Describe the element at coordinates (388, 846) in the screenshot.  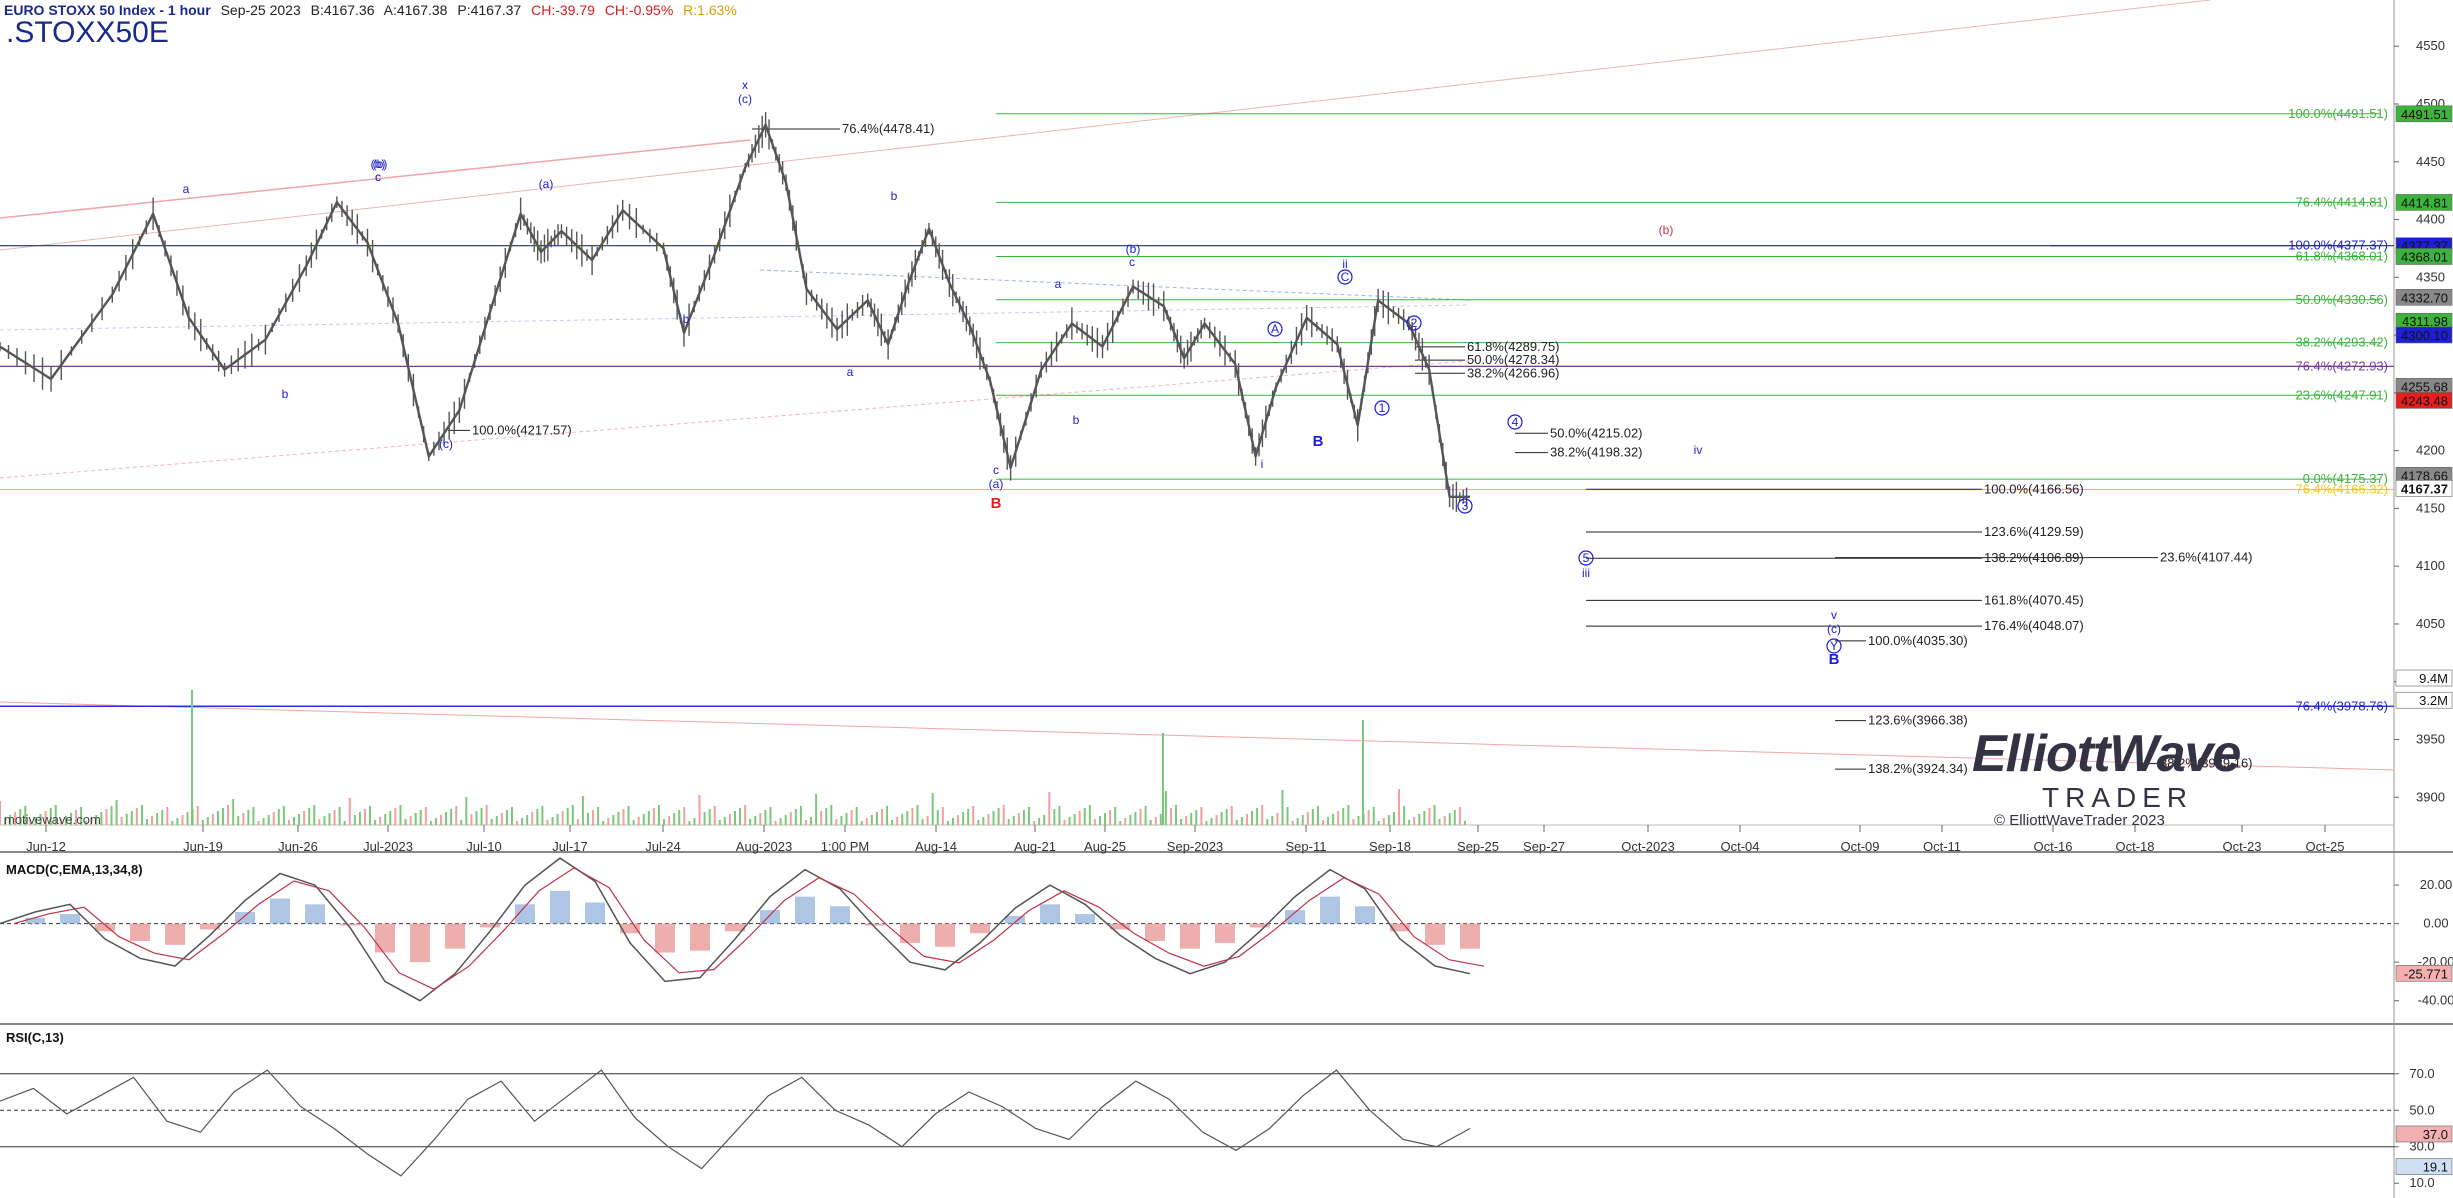
I see `x-tick-label: Jul-2023` at that location.